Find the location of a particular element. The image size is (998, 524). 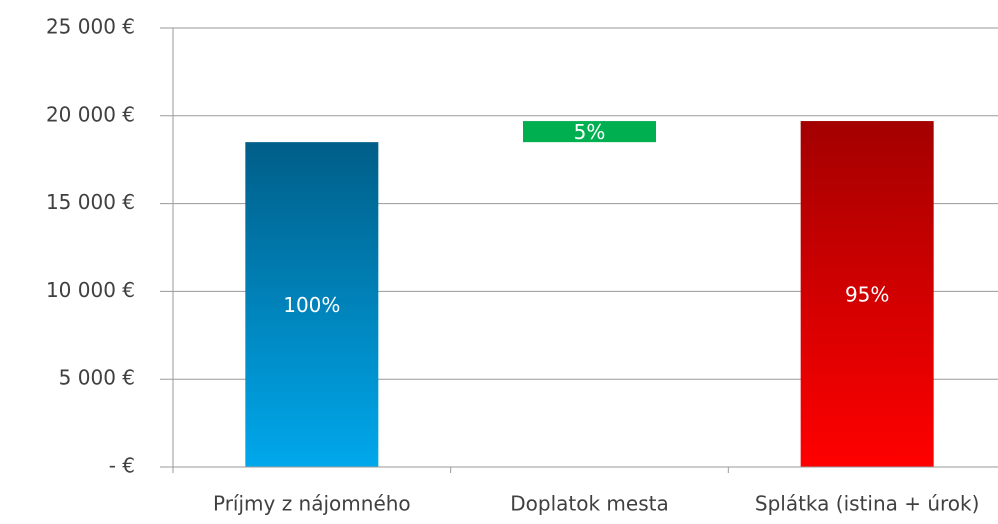

x-tick-label: Splátka (istina + úrok) is located at coordinates (867, 504).